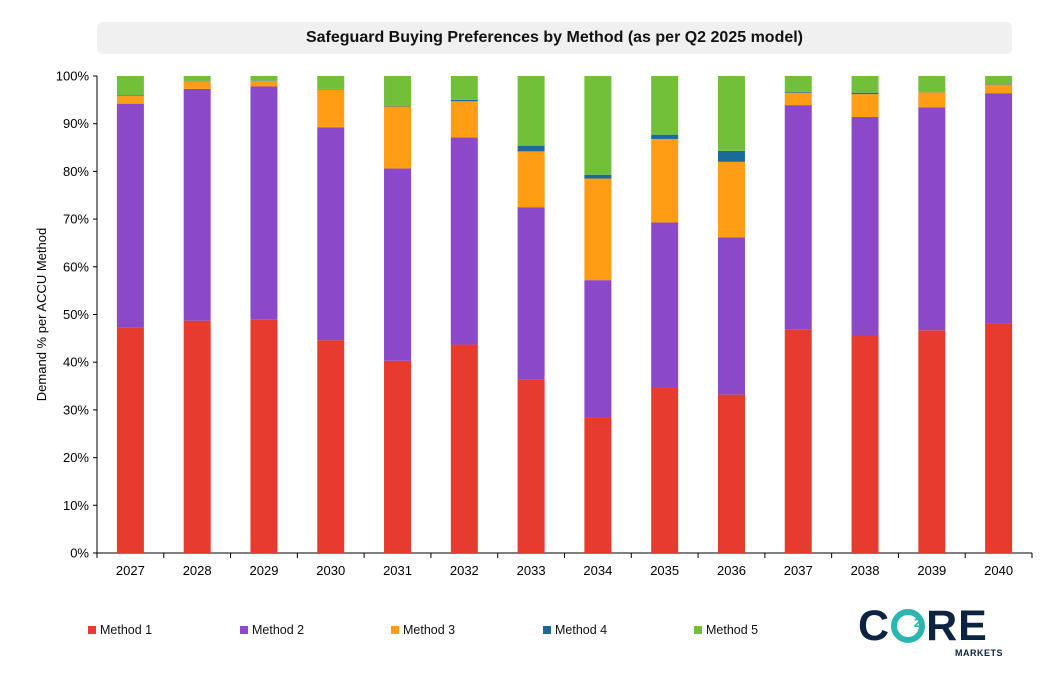 Image resolution: width=1040 pixels, height=673 pixels. Describe the element at coordinates (76, 457) in the screenshot. I see `y-tick-label: 20%` at that location.